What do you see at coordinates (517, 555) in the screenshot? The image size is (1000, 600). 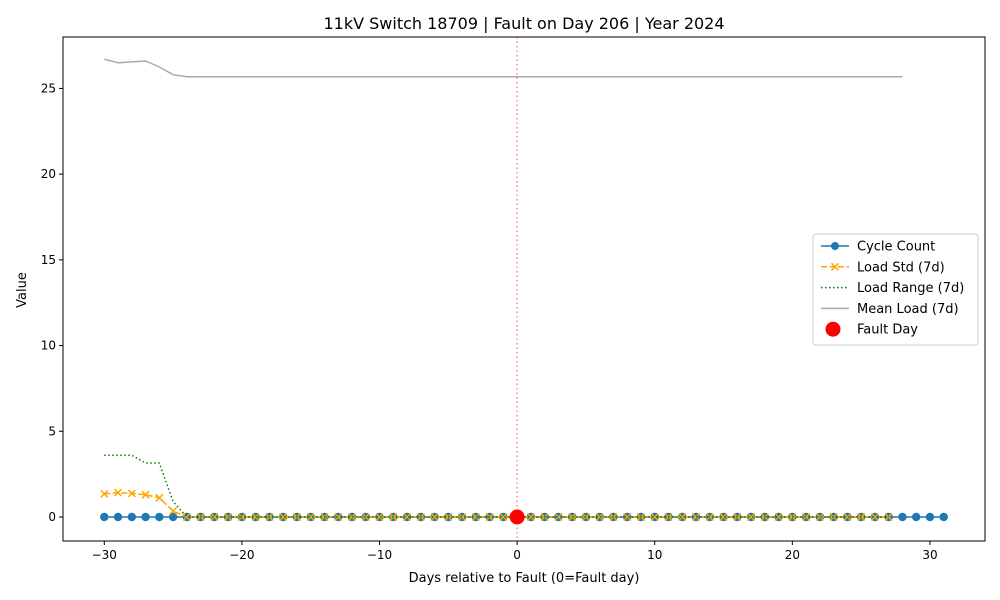 I see `x-tick-label: 0` at bounding box center [517, 555].